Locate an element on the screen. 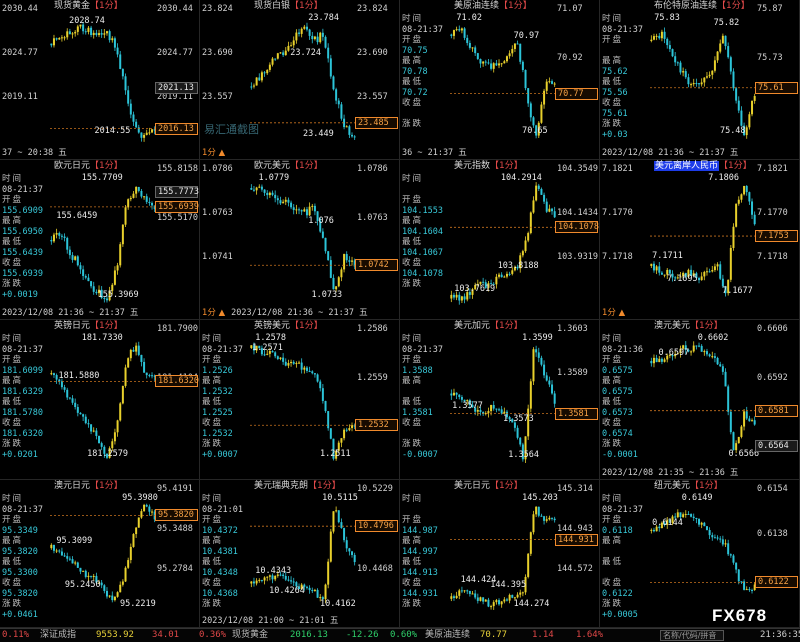 This screenshot has width=800, height=642. status-ticker-item: 现货黄金 is located at coordinates (250, 635).